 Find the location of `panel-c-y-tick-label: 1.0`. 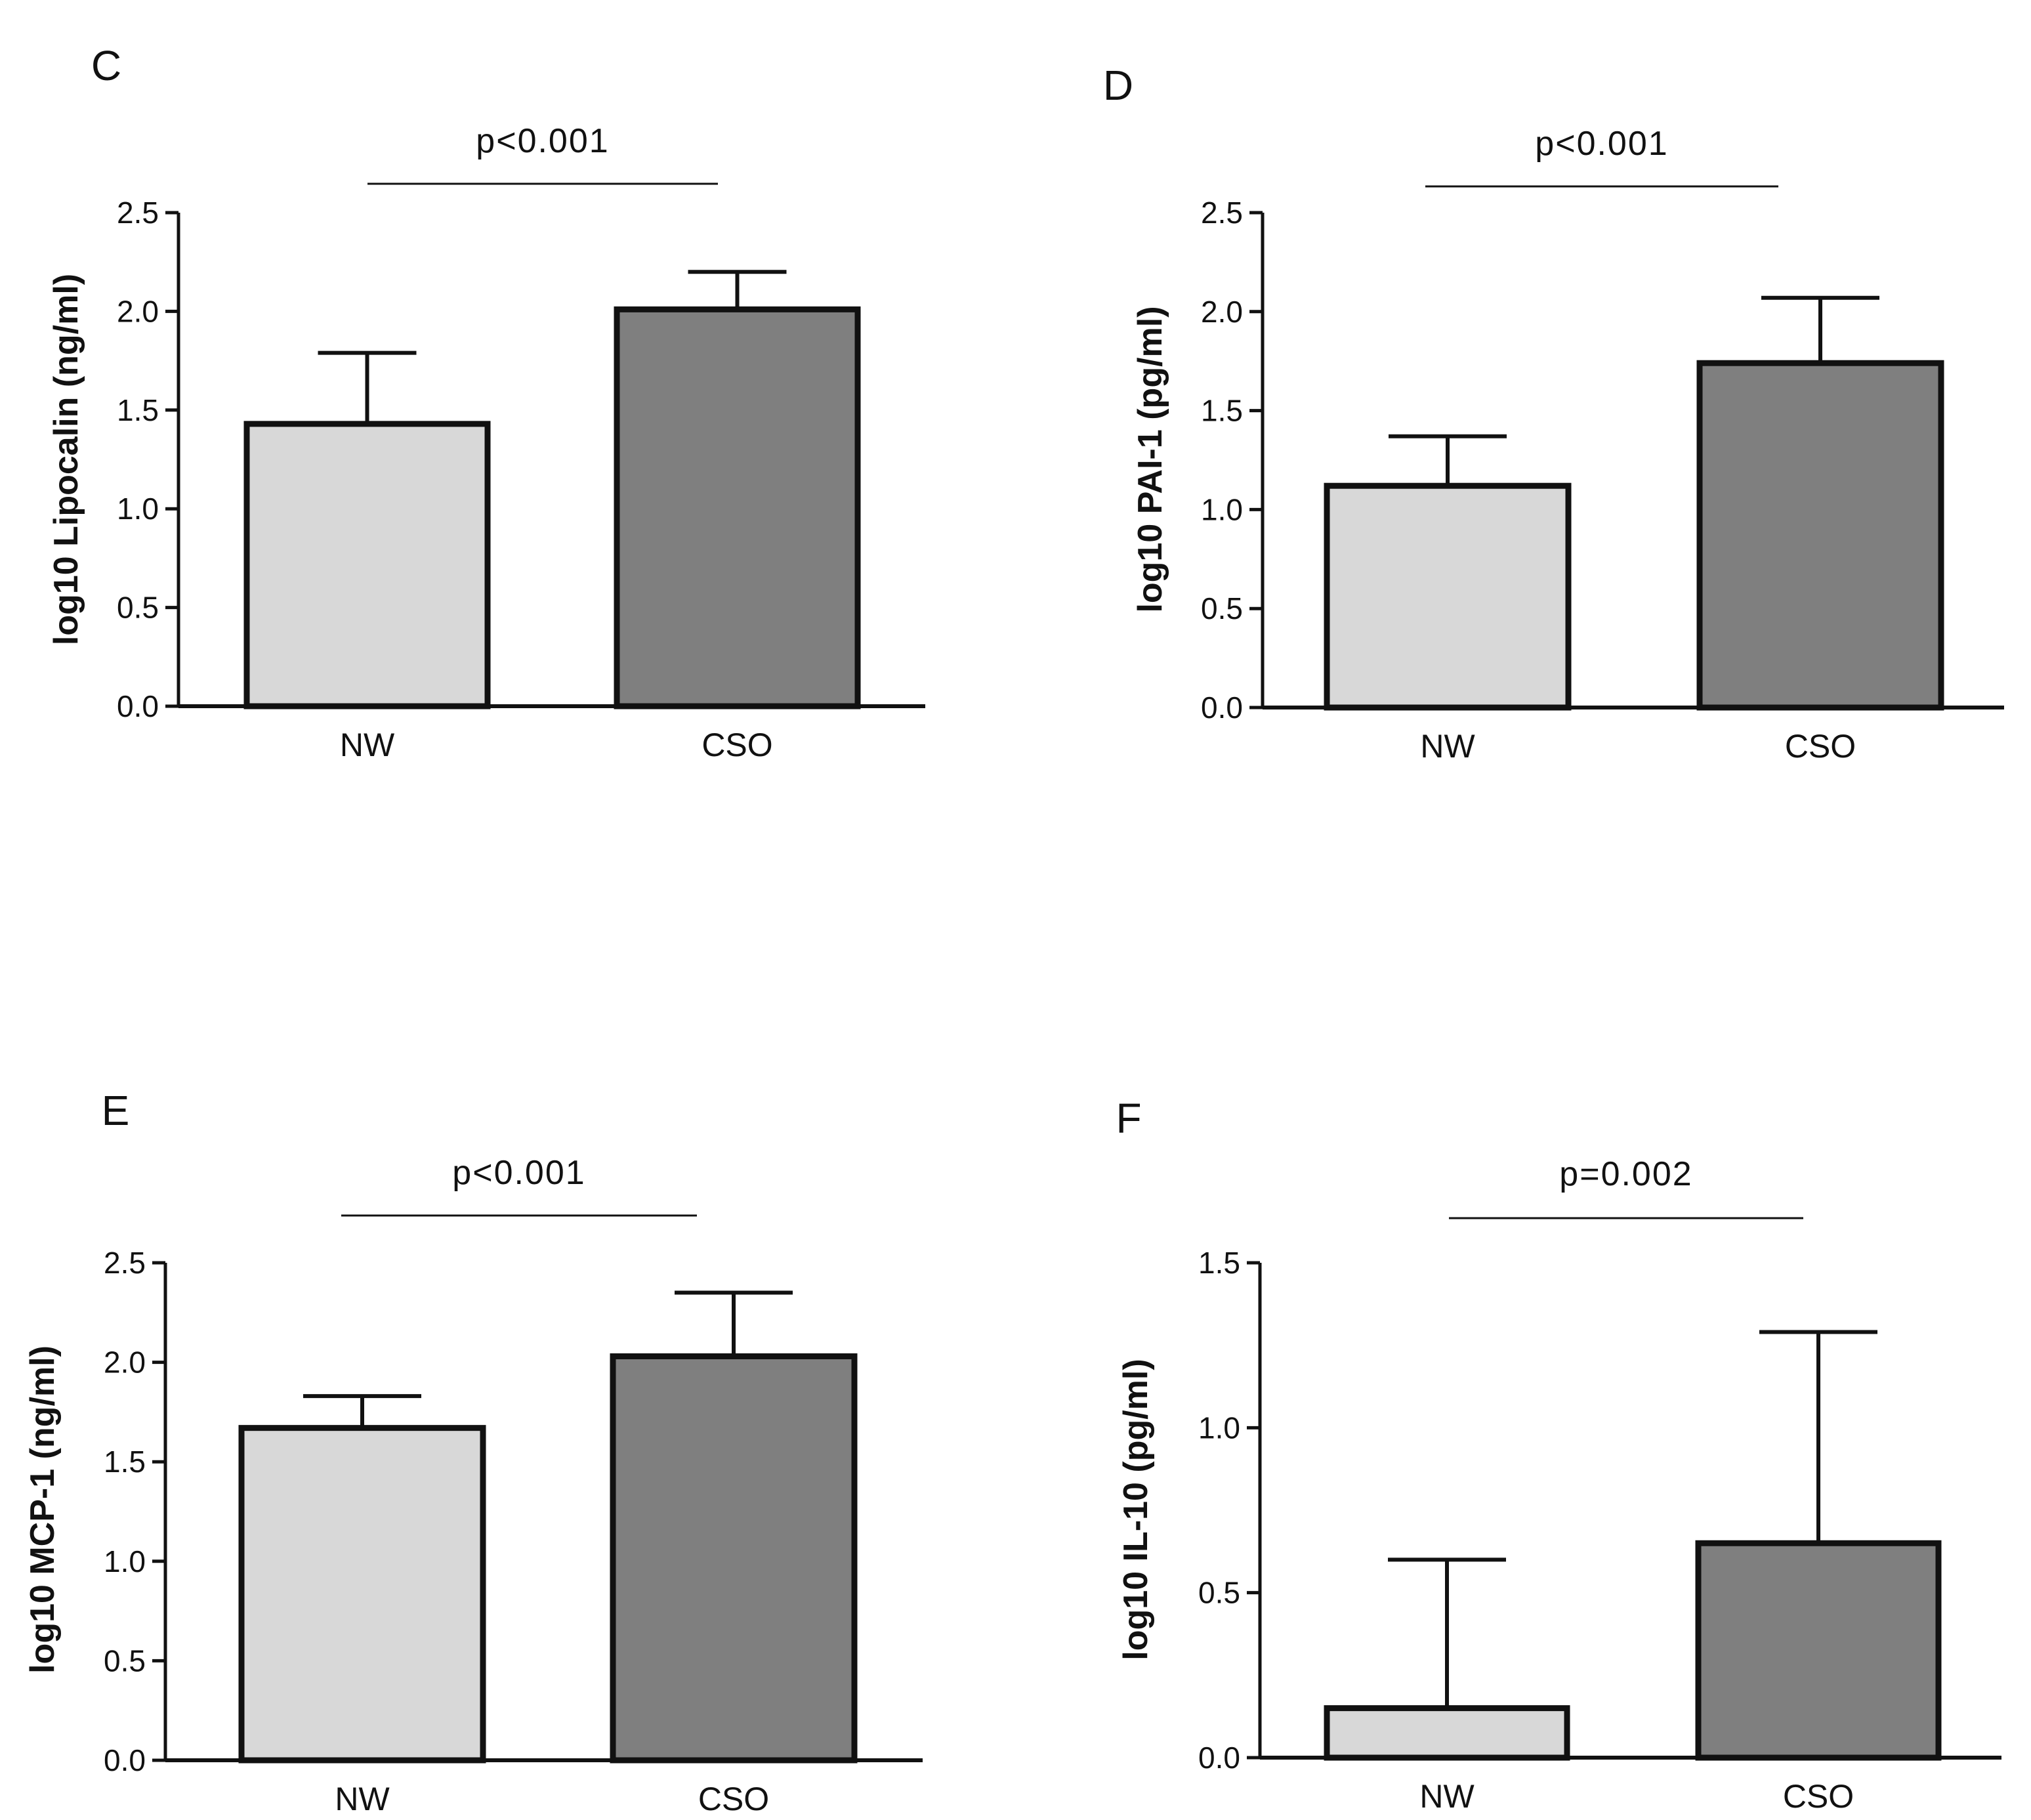

panel-c-y-tick-label: 1.0 is located at coordinates (138, 509).